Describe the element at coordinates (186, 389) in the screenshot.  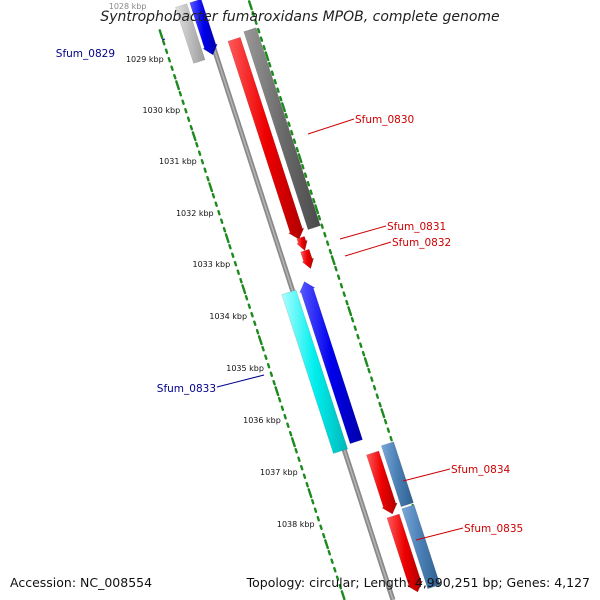
I see `gene-label: Sfum_0833` at that location.